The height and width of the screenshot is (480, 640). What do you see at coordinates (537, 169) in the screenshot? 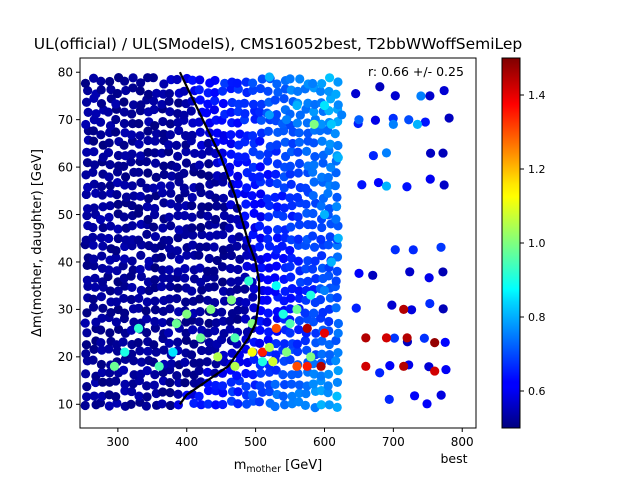
I see `colorbar-tick-label: 1.2` at bounding box center [537, 169].